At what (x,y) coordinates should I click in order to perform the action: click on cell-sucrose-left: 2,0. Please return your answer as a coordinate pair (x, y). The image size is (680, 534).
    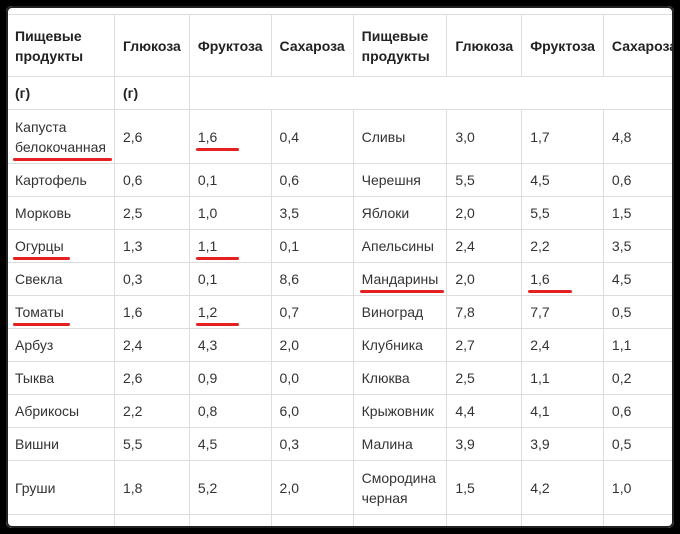
    Looking at the image, I should click on (312, 345).